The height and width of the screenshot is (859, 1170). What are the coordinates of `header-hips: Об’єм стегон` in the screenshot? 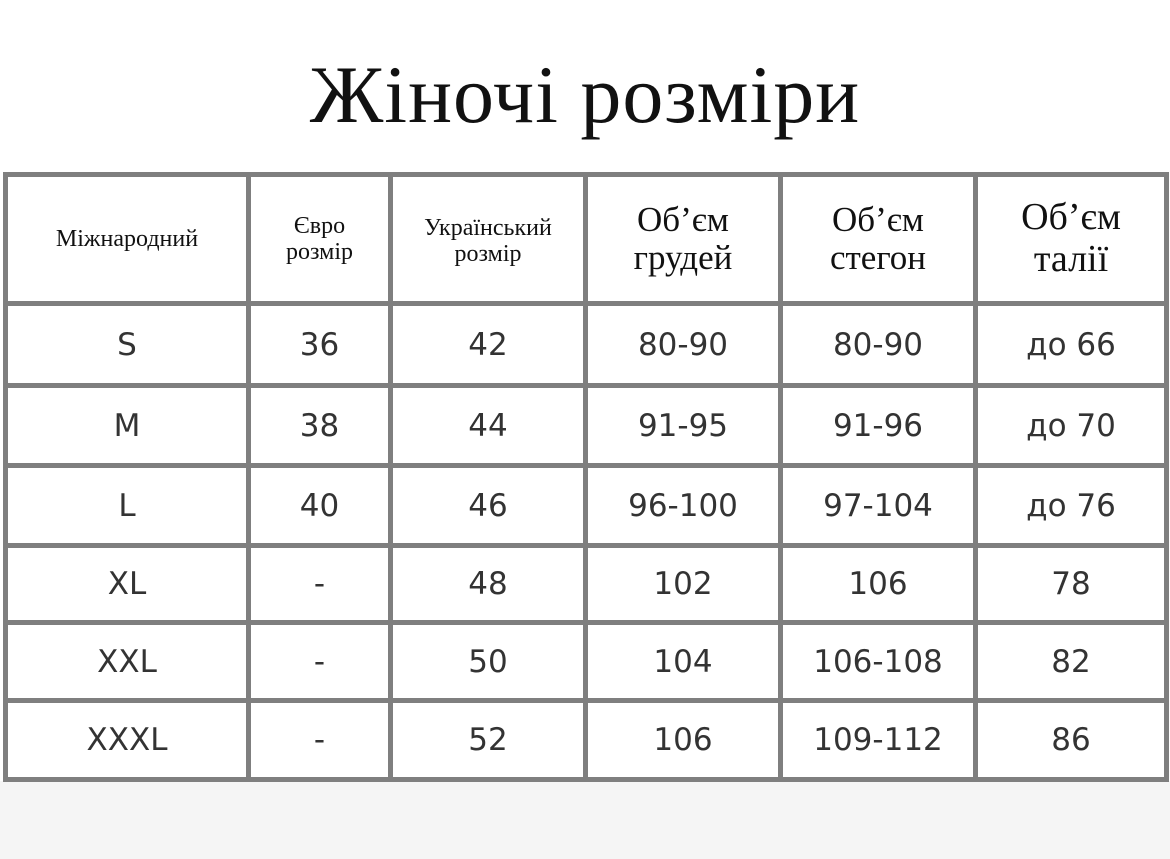 It's located at (878, 239).